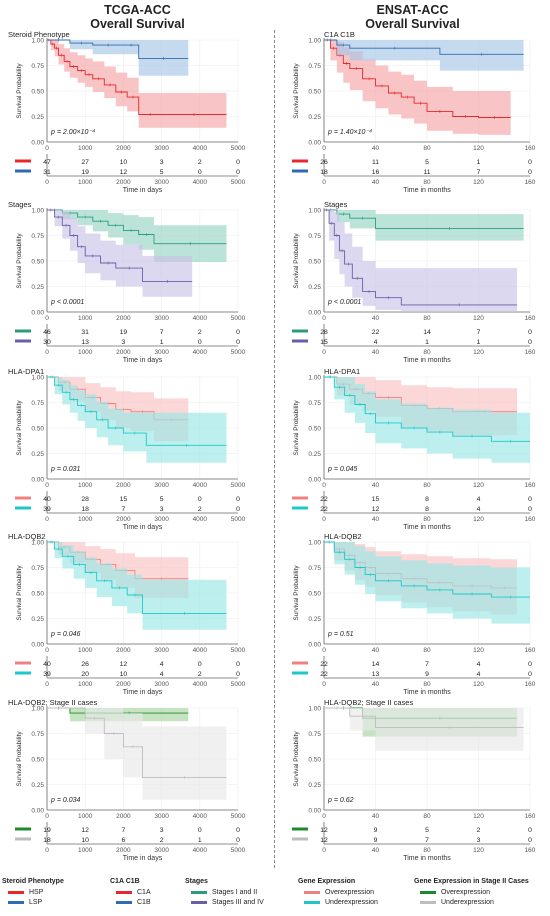 This screenshot has height=916, width=550. I want to click on p-value: p = 0.031, so click(65, 469).